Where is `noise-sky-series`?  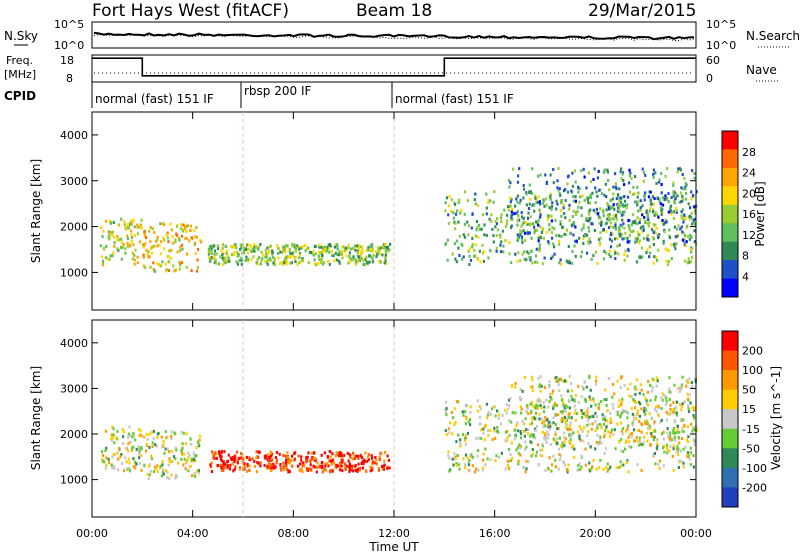
noise-sky-series is located at coordinates (393, 36).